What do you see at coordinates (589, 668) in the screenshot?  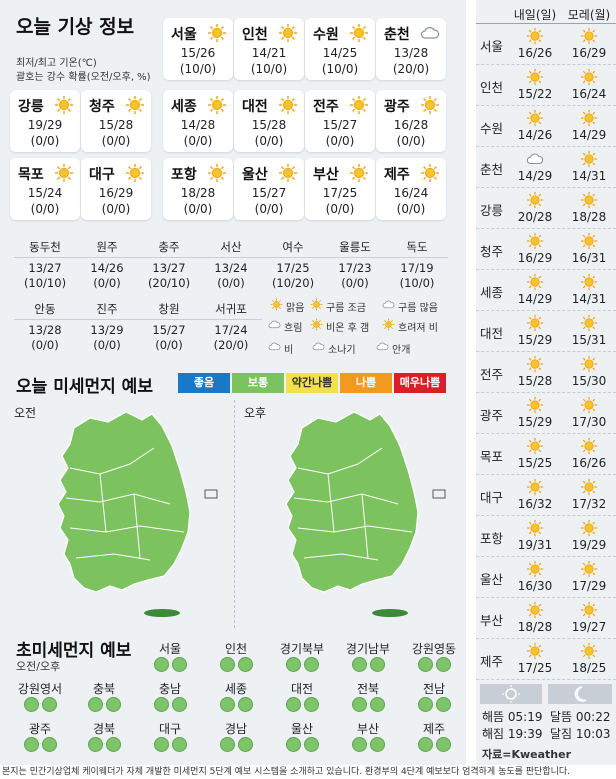 I see `forecast-day2-temp: 18/25` at bounding box center [589, 668].